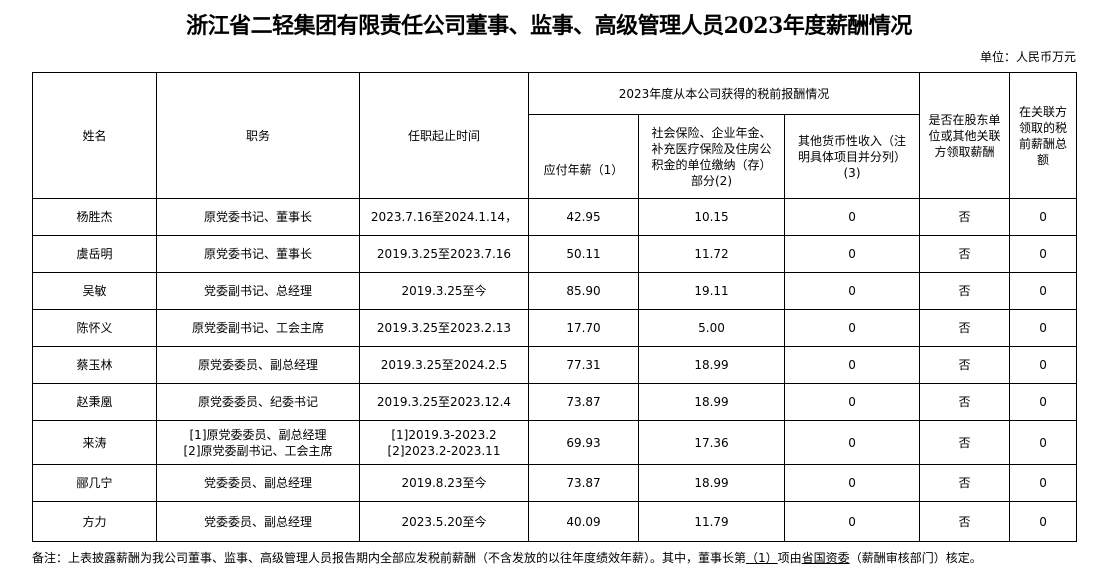 Image resolution: width=1098 pixels, height=573 pixels. What do you see at coordinates (762, 558) in the screenshot?
I see `footnote-item: （1）` at bounding box center [762, 558].